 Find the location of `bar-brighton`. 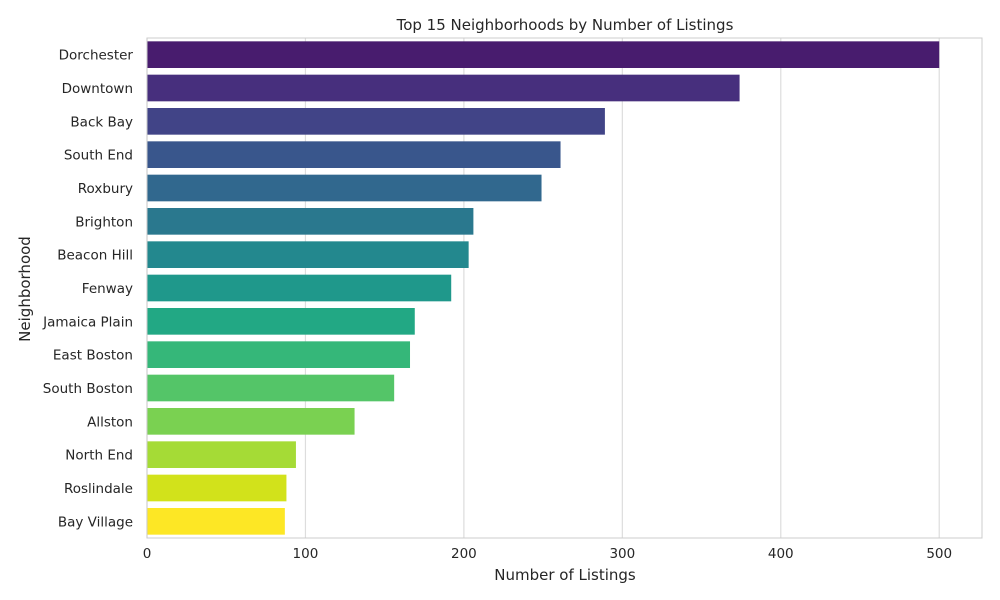

bar-brighton is located at coordinates (310, 221).